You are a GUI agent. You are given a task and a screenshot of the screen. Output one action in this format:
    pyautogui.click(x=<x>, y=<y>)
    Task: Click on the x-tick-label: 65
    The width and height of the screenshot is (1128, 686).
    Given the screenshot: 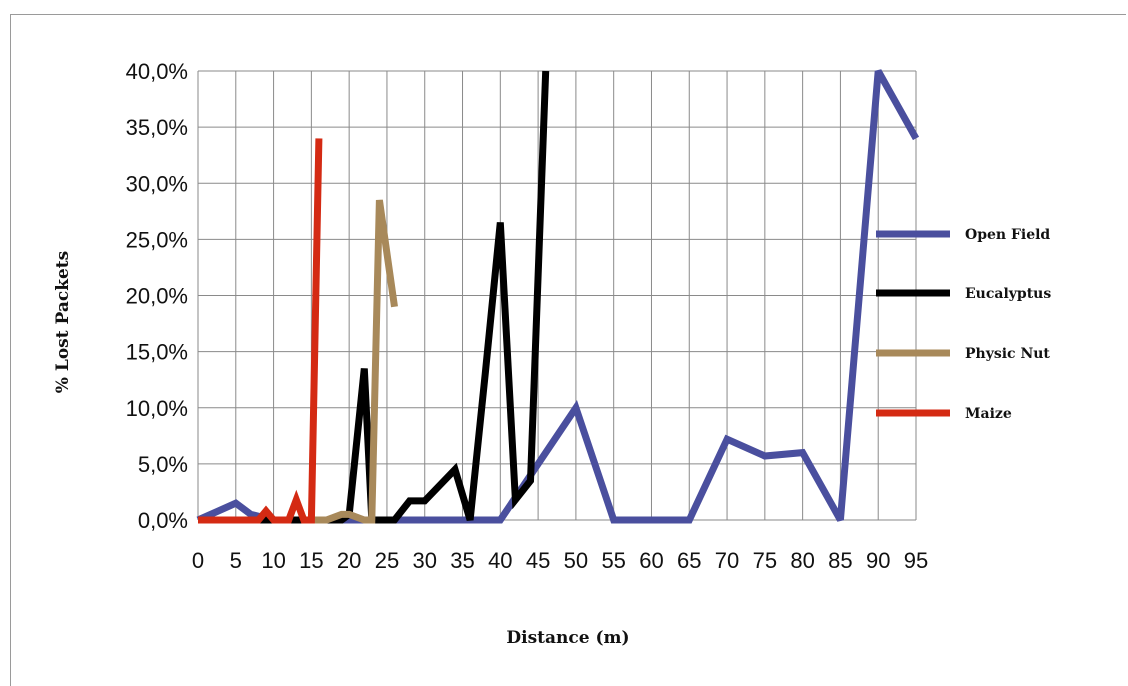 What is the action you would take?
    pyautogui.click(x=689, y=560)
    